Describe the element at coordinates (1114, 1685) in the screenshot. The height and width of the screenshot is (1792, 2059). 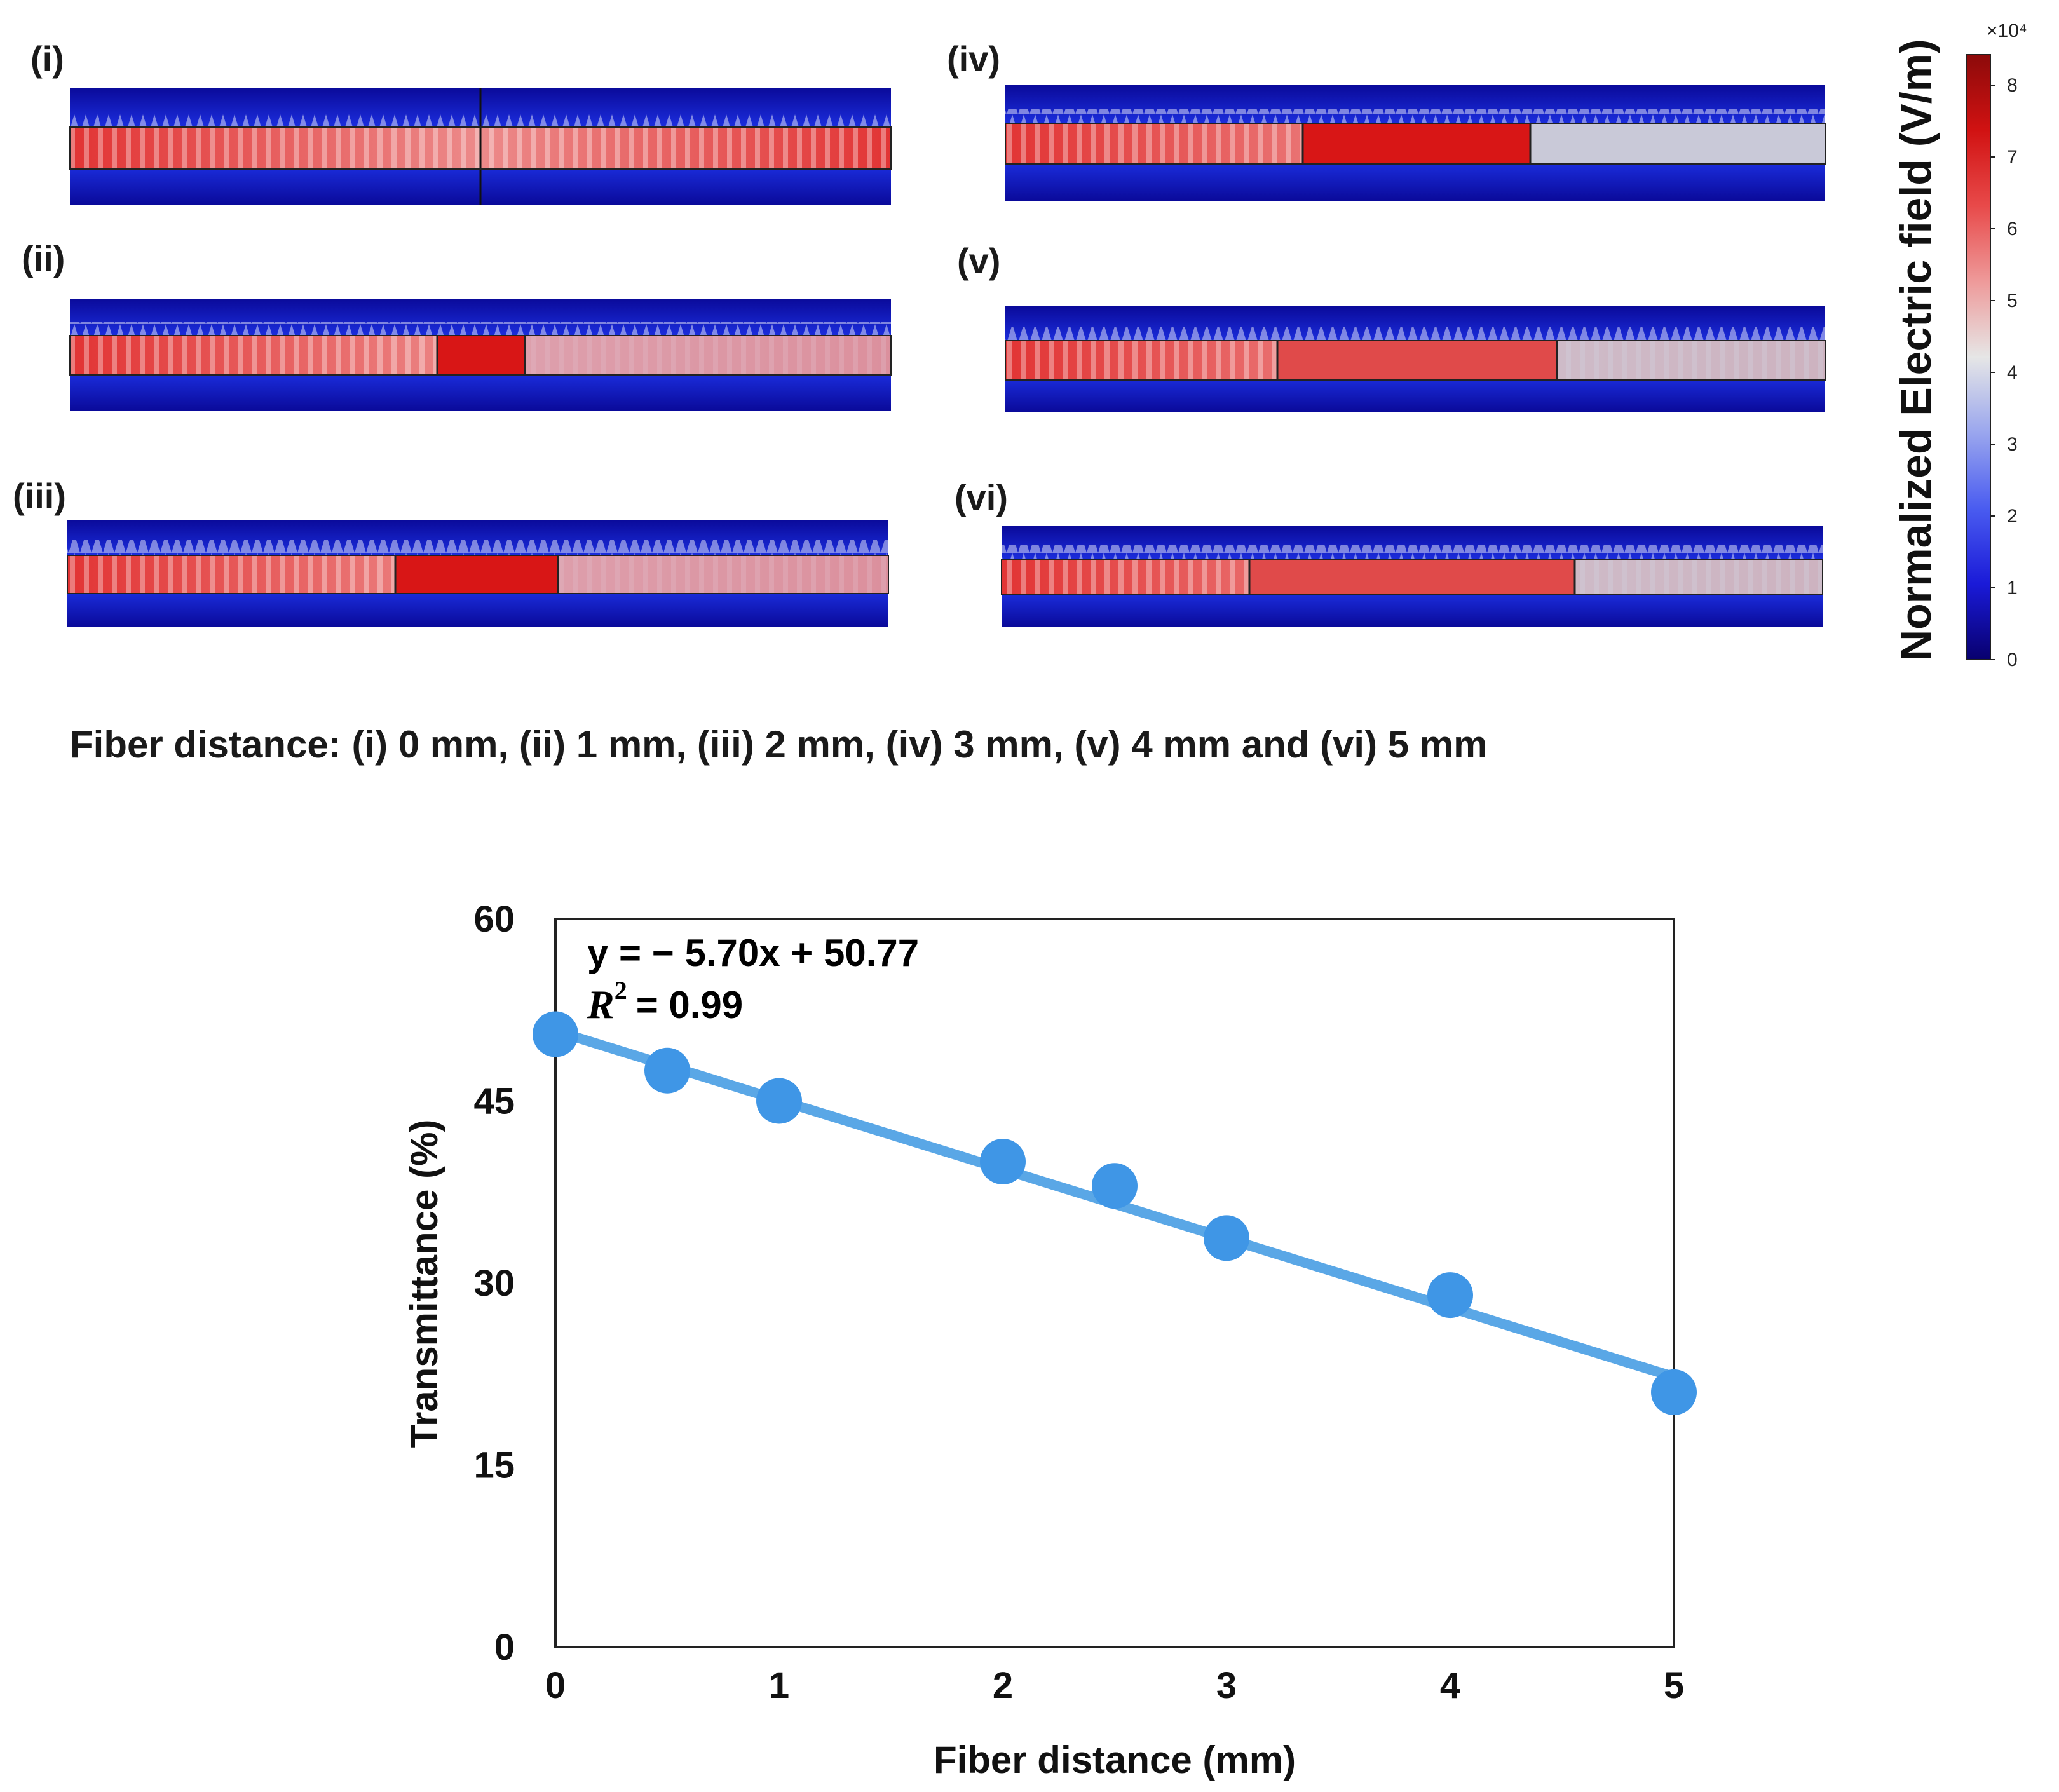
I see `x-axis-ticks: 0 1 2 3 4 5` at that location.